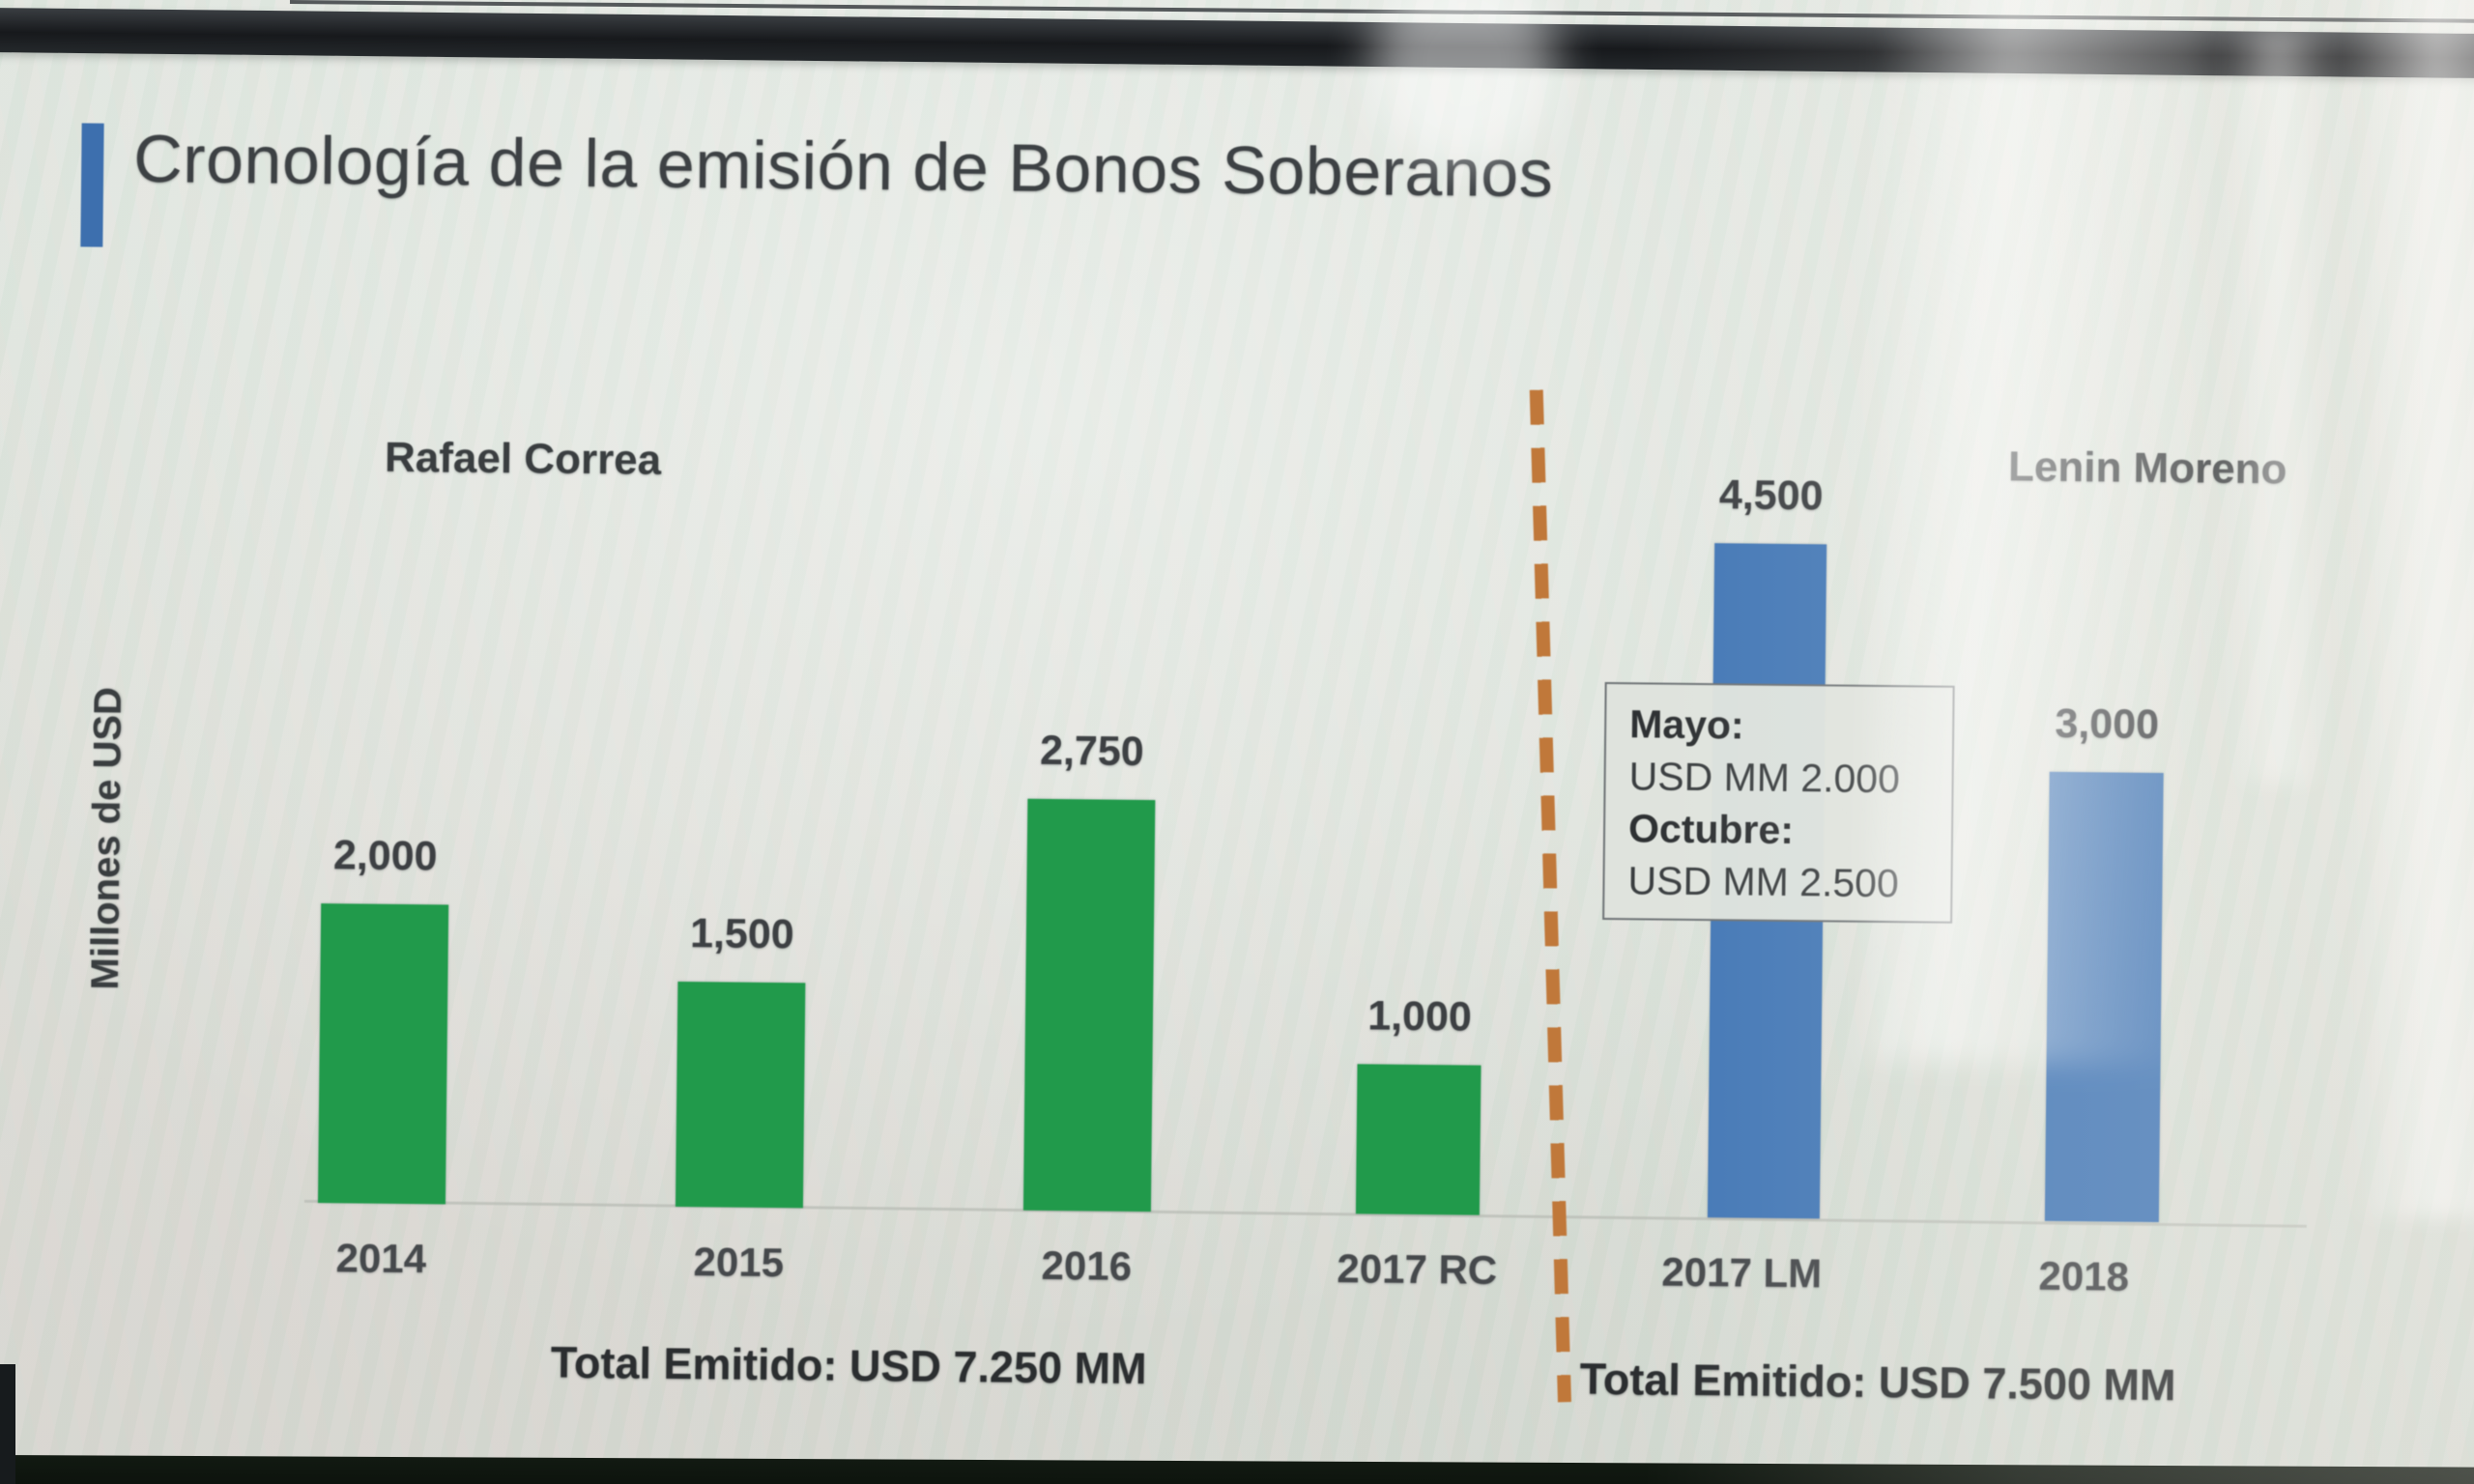 Image resolution: width=2474 pixels, height=1484 pixels. I want to click on x-axis-baseline, so click(1305, 1214).